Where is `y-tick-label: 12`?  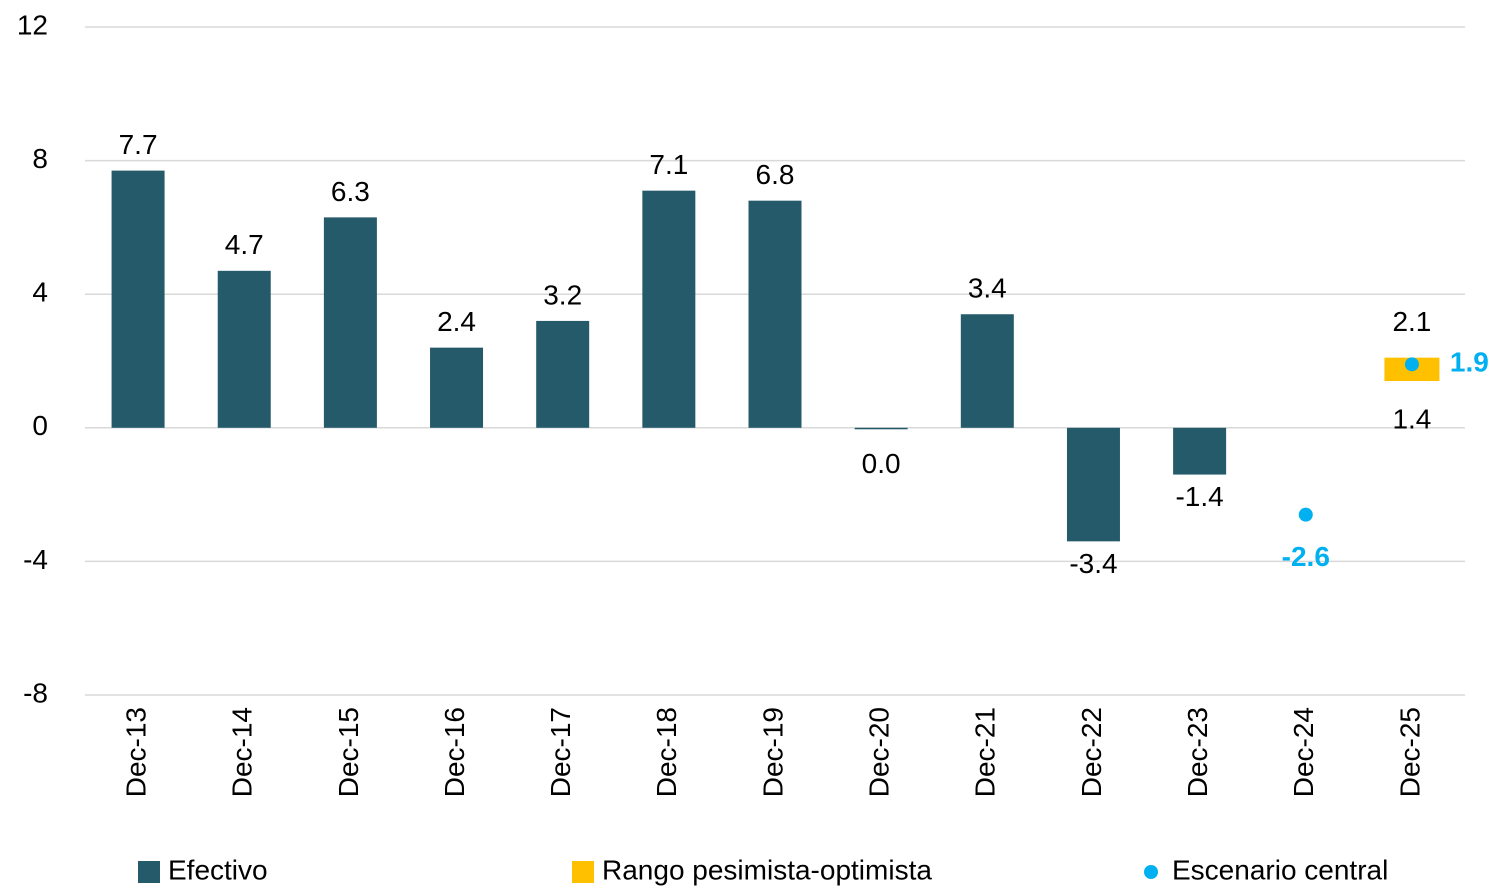
y-tick-label: 12 is located at coordinates (32, 24).